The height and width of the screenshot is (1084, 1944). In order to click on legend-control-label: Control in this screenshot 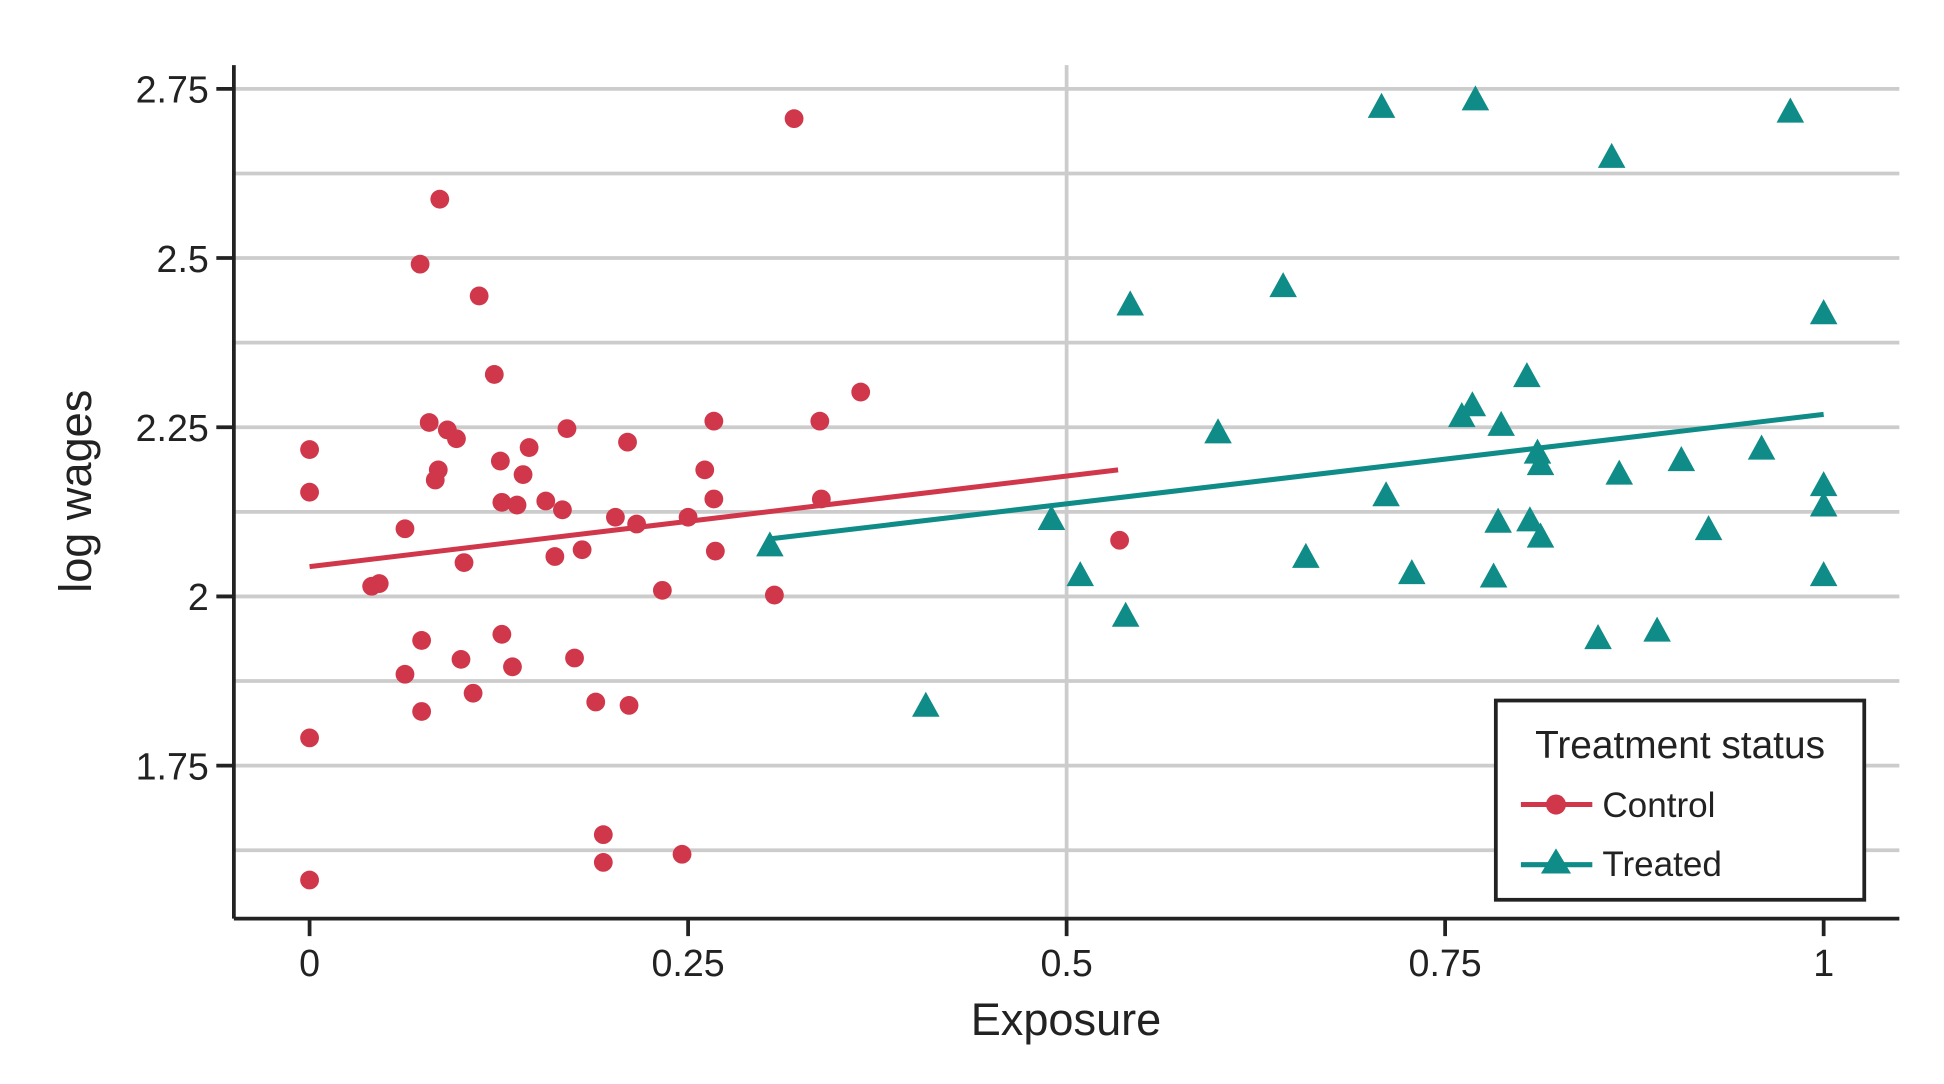, I will do `click(1658, 805)`.